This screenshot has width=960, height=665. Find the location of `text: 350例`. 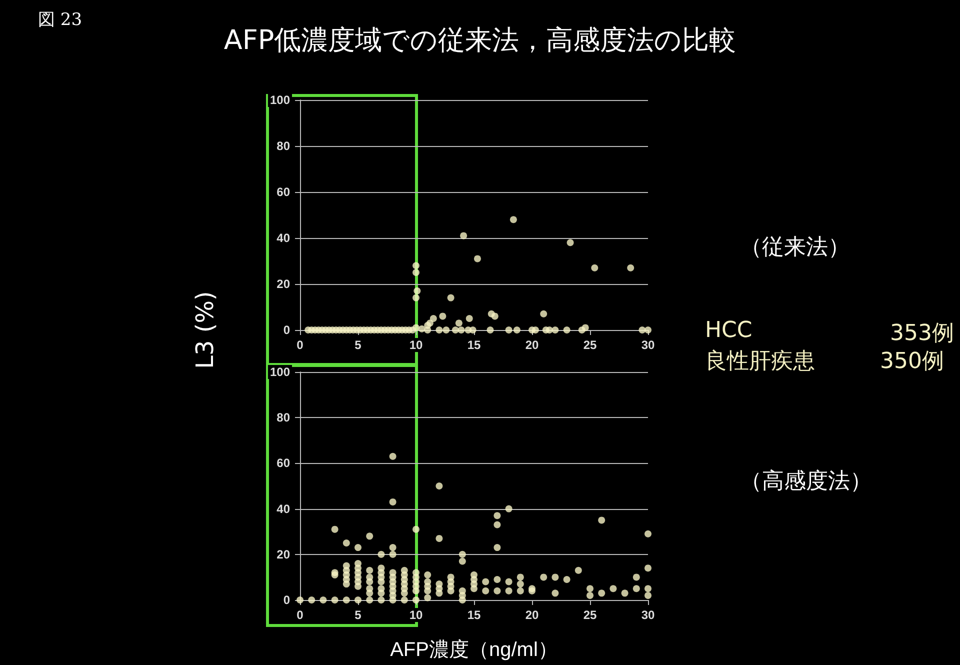

text: 350例 is located at coordinates (912, 362).